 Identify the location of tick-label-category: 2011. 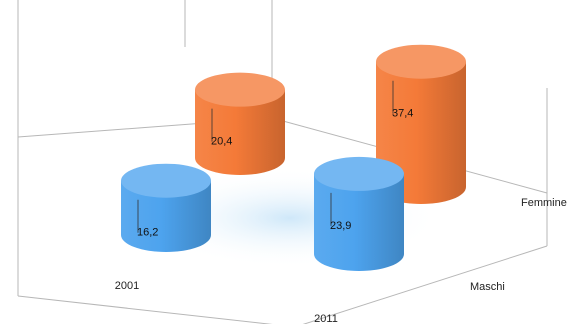
(326, 318).